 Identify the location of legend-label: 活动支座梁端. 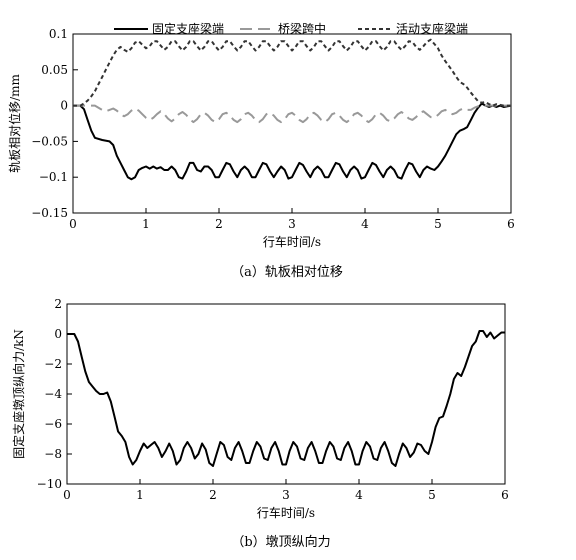
(432, 28).